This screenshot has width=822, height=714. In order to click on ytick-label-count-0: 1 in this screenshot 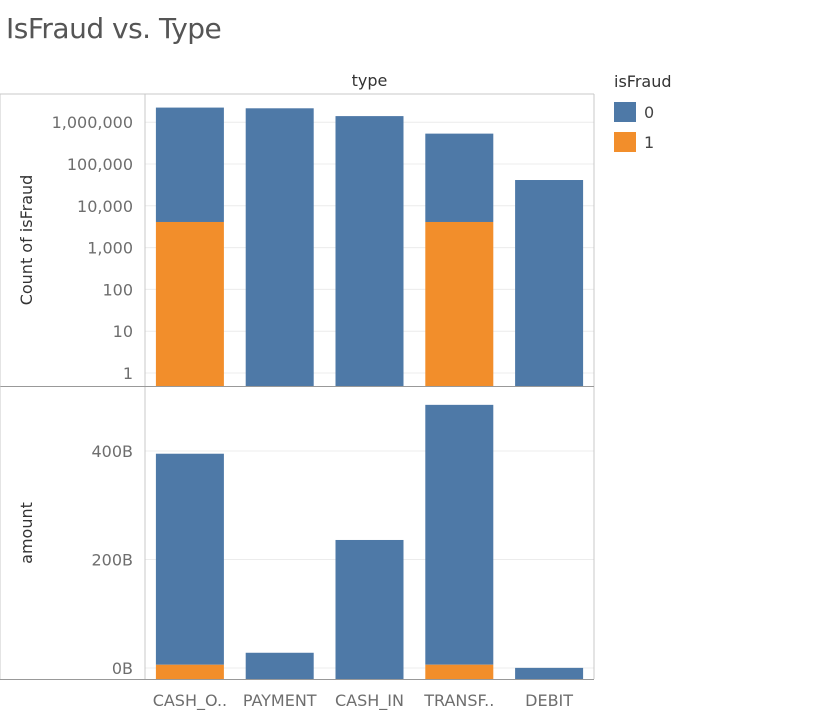, I will do `click(128, 373)`.